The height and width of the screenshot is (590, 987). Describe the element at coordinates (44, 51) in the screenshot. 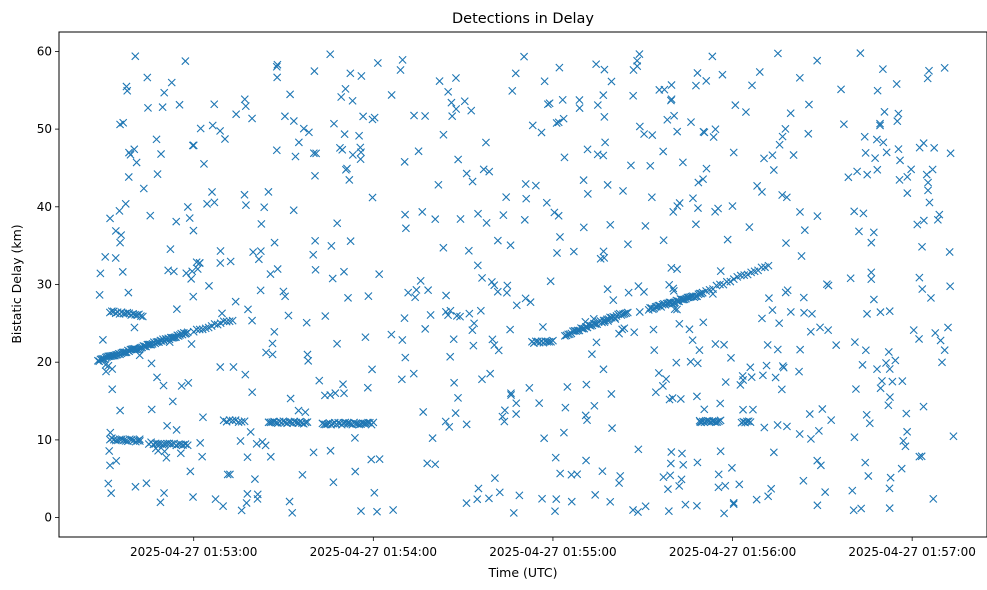

I see `y-tick-label: 60` at that location.